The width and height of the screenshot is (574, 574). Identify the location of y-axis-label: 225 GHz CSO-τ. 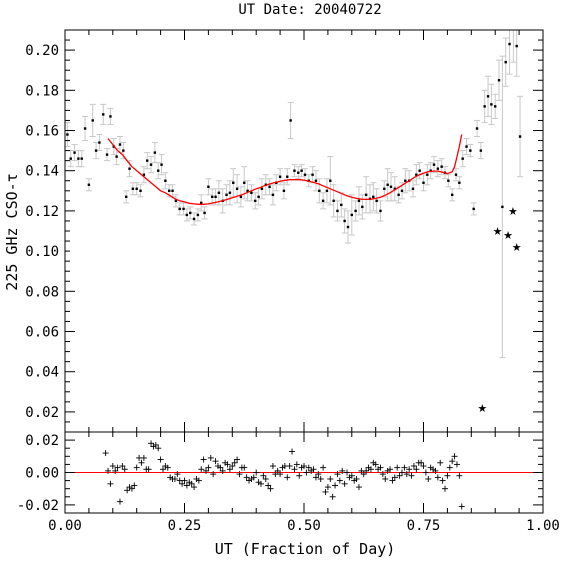
(12, 231).